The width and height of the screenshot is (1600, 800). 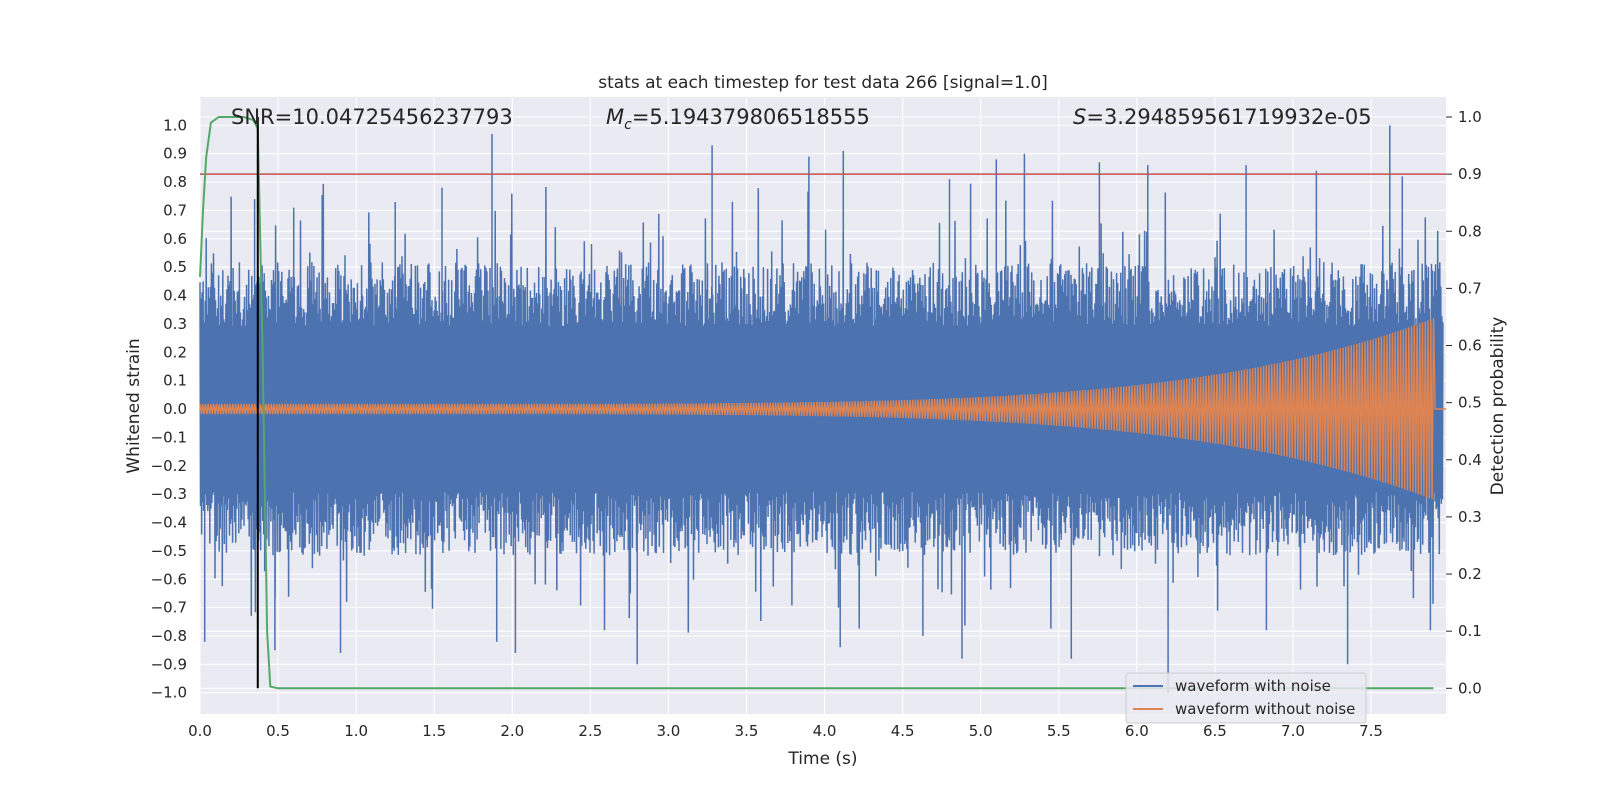 I want to click on x-tick-label: 2.0, so click(x=512, y=731).